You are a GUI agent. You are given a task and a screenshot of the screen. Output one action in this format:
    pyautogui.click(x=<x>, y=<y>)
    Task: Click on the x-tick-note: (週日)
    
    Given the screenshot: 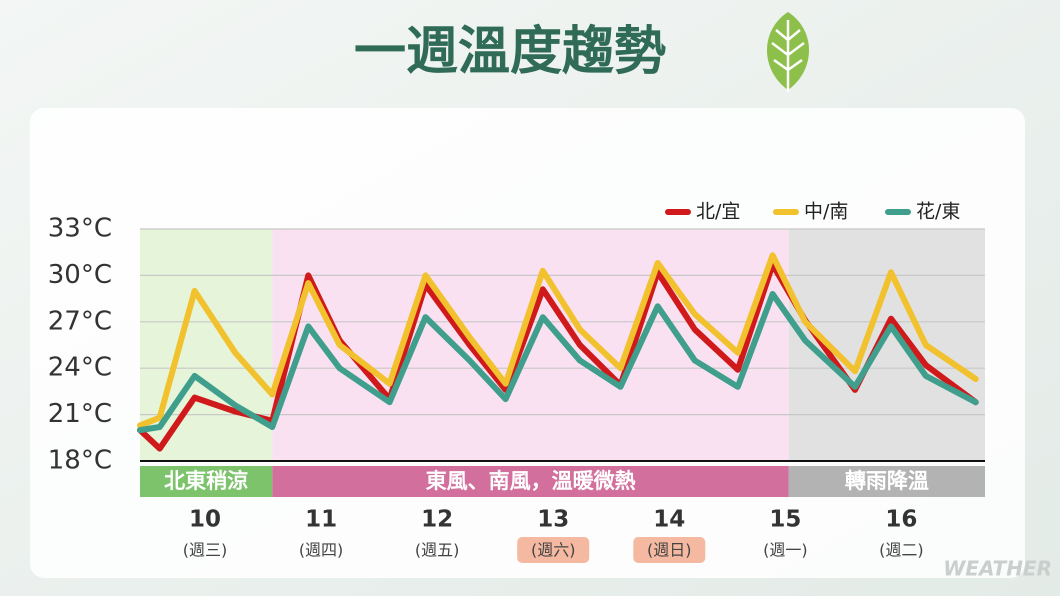 What is the action you would take?
    pyautogui.click(x=669, y=550)
    